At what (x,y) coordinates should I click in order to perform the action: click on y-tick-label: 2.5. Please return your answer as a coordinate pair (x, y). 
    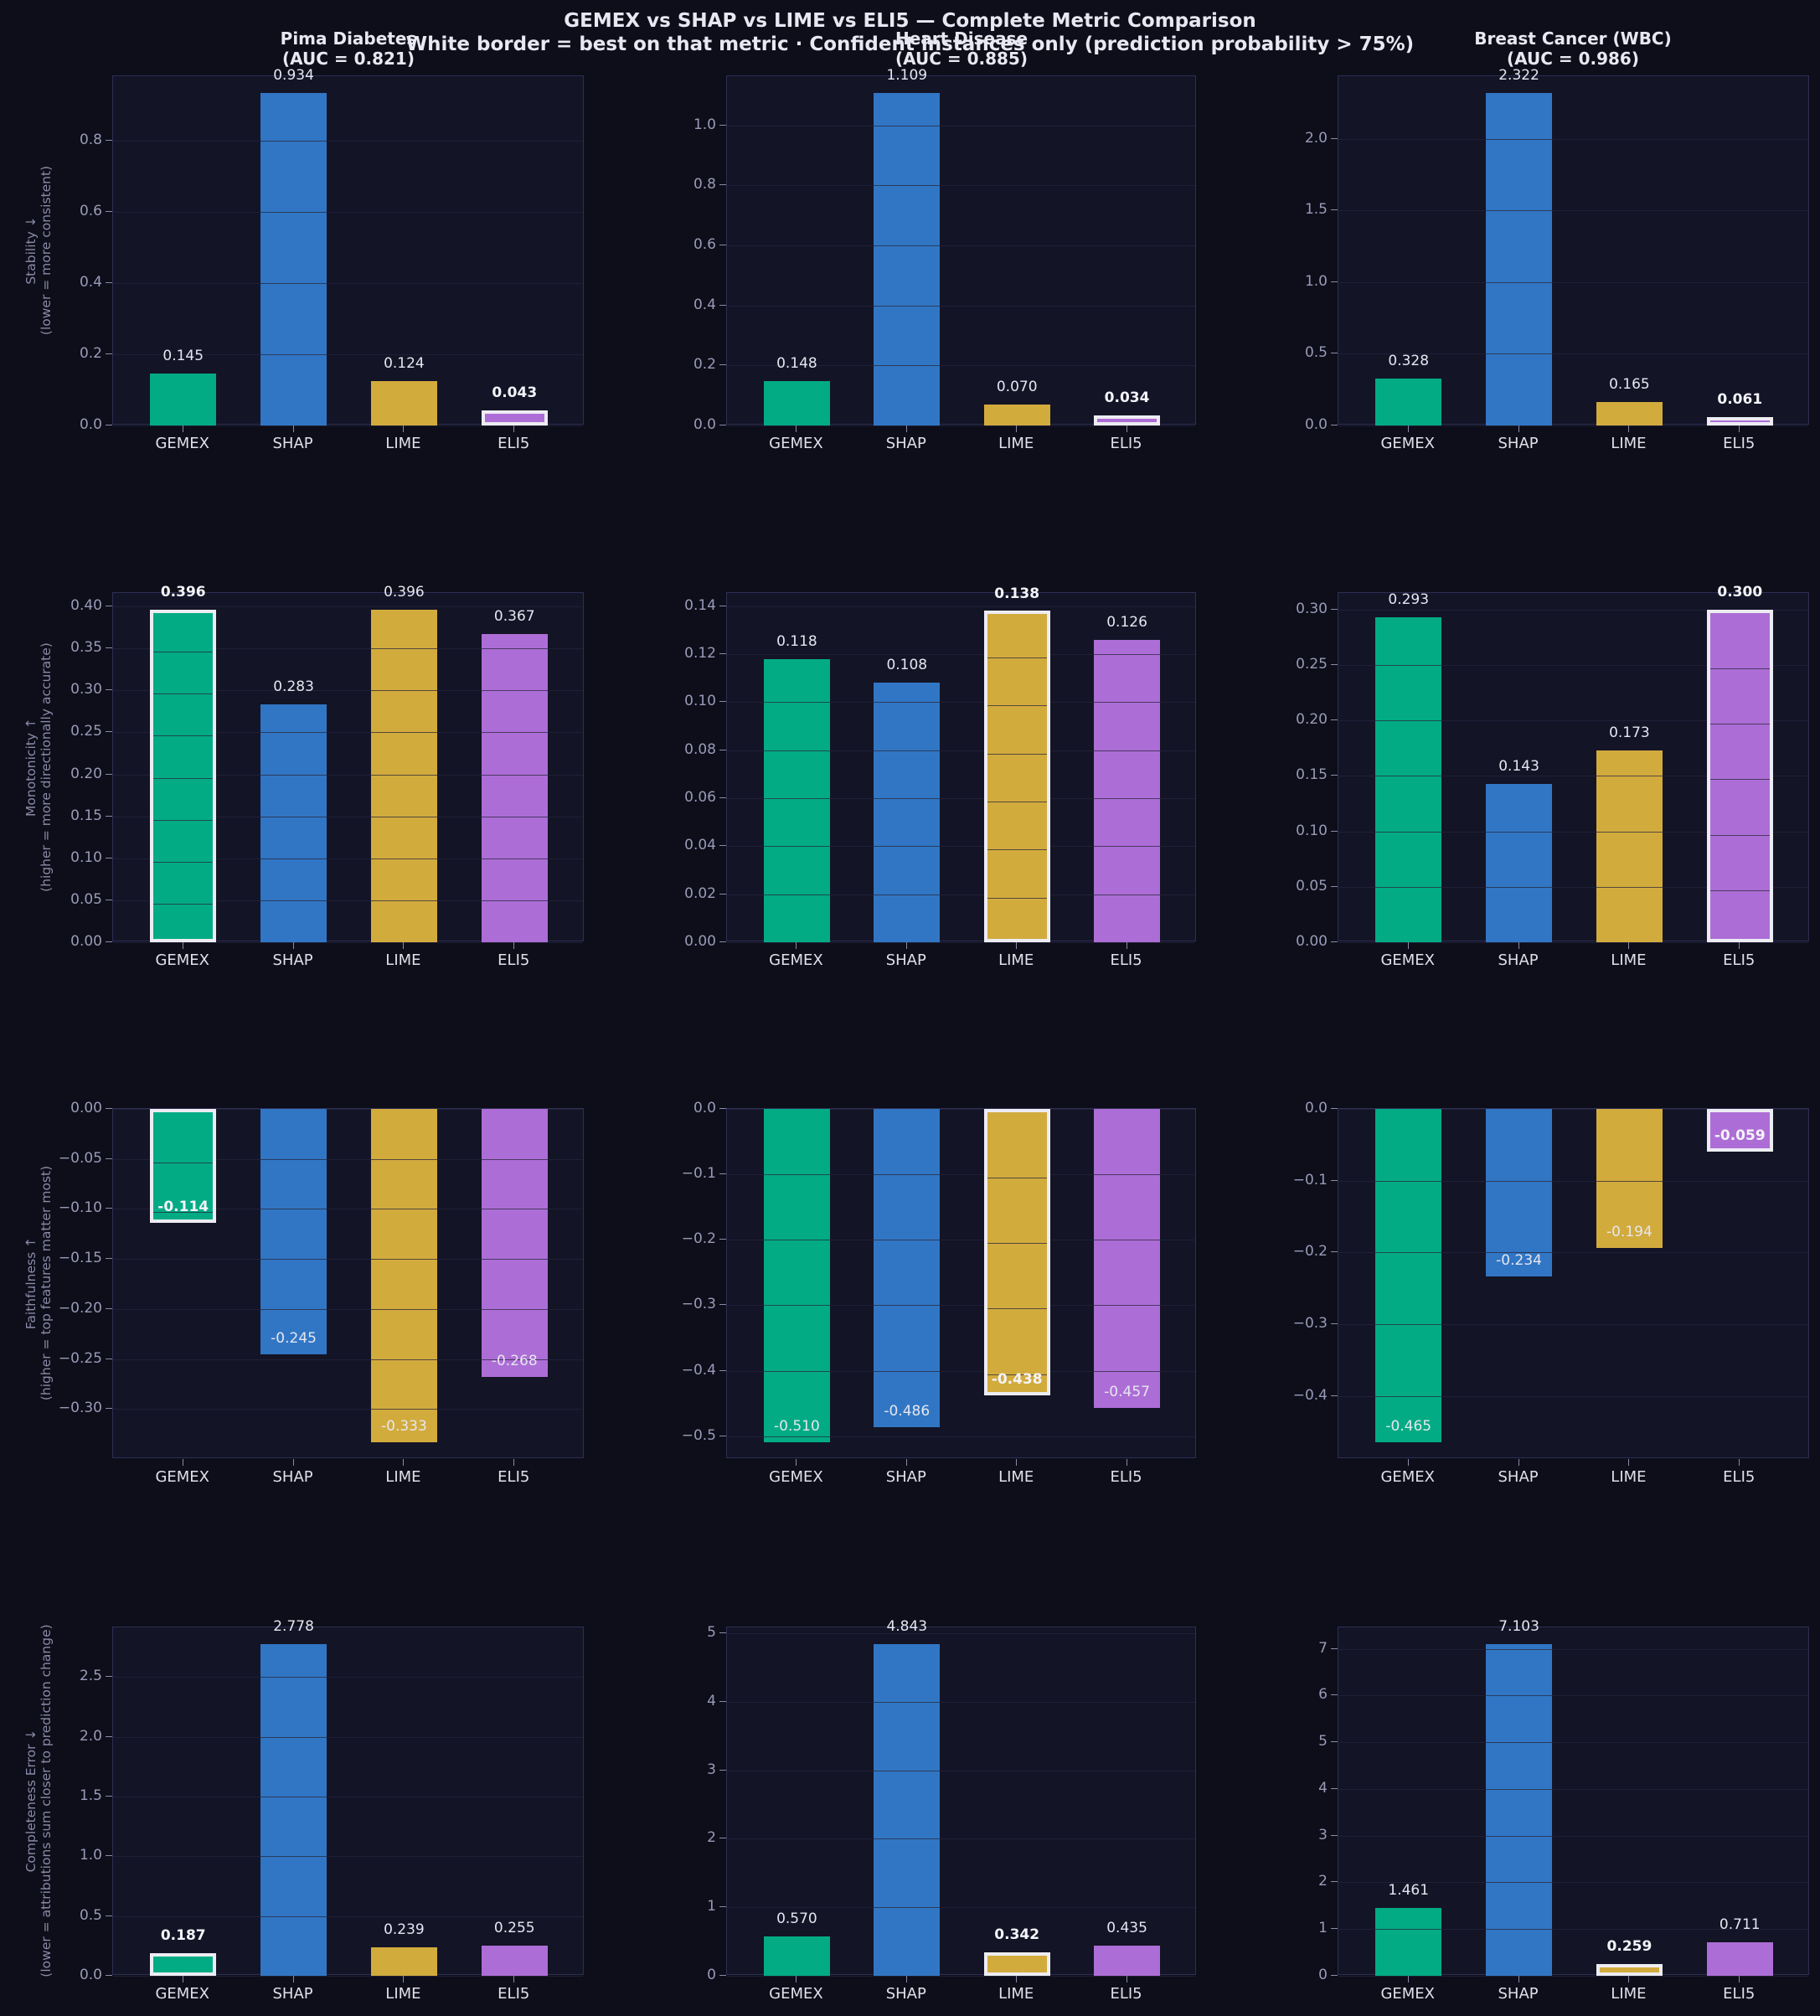
    Looking at the image, I should click on (90, 1677).